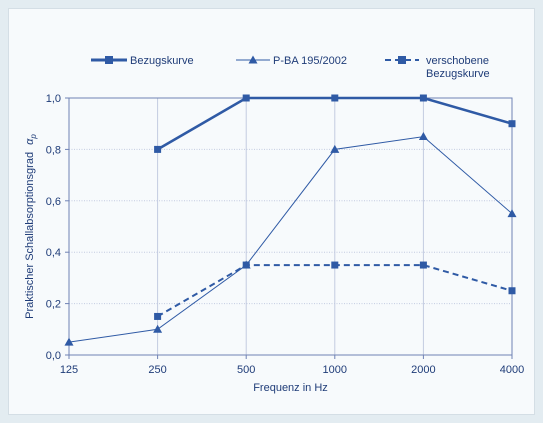 The height and width of the screenshot is (423, 543). What do you see at coordinates (53, 305) in the screenshot?
I see `y-tick-label: 0,2` at bounding box center [53, 305].